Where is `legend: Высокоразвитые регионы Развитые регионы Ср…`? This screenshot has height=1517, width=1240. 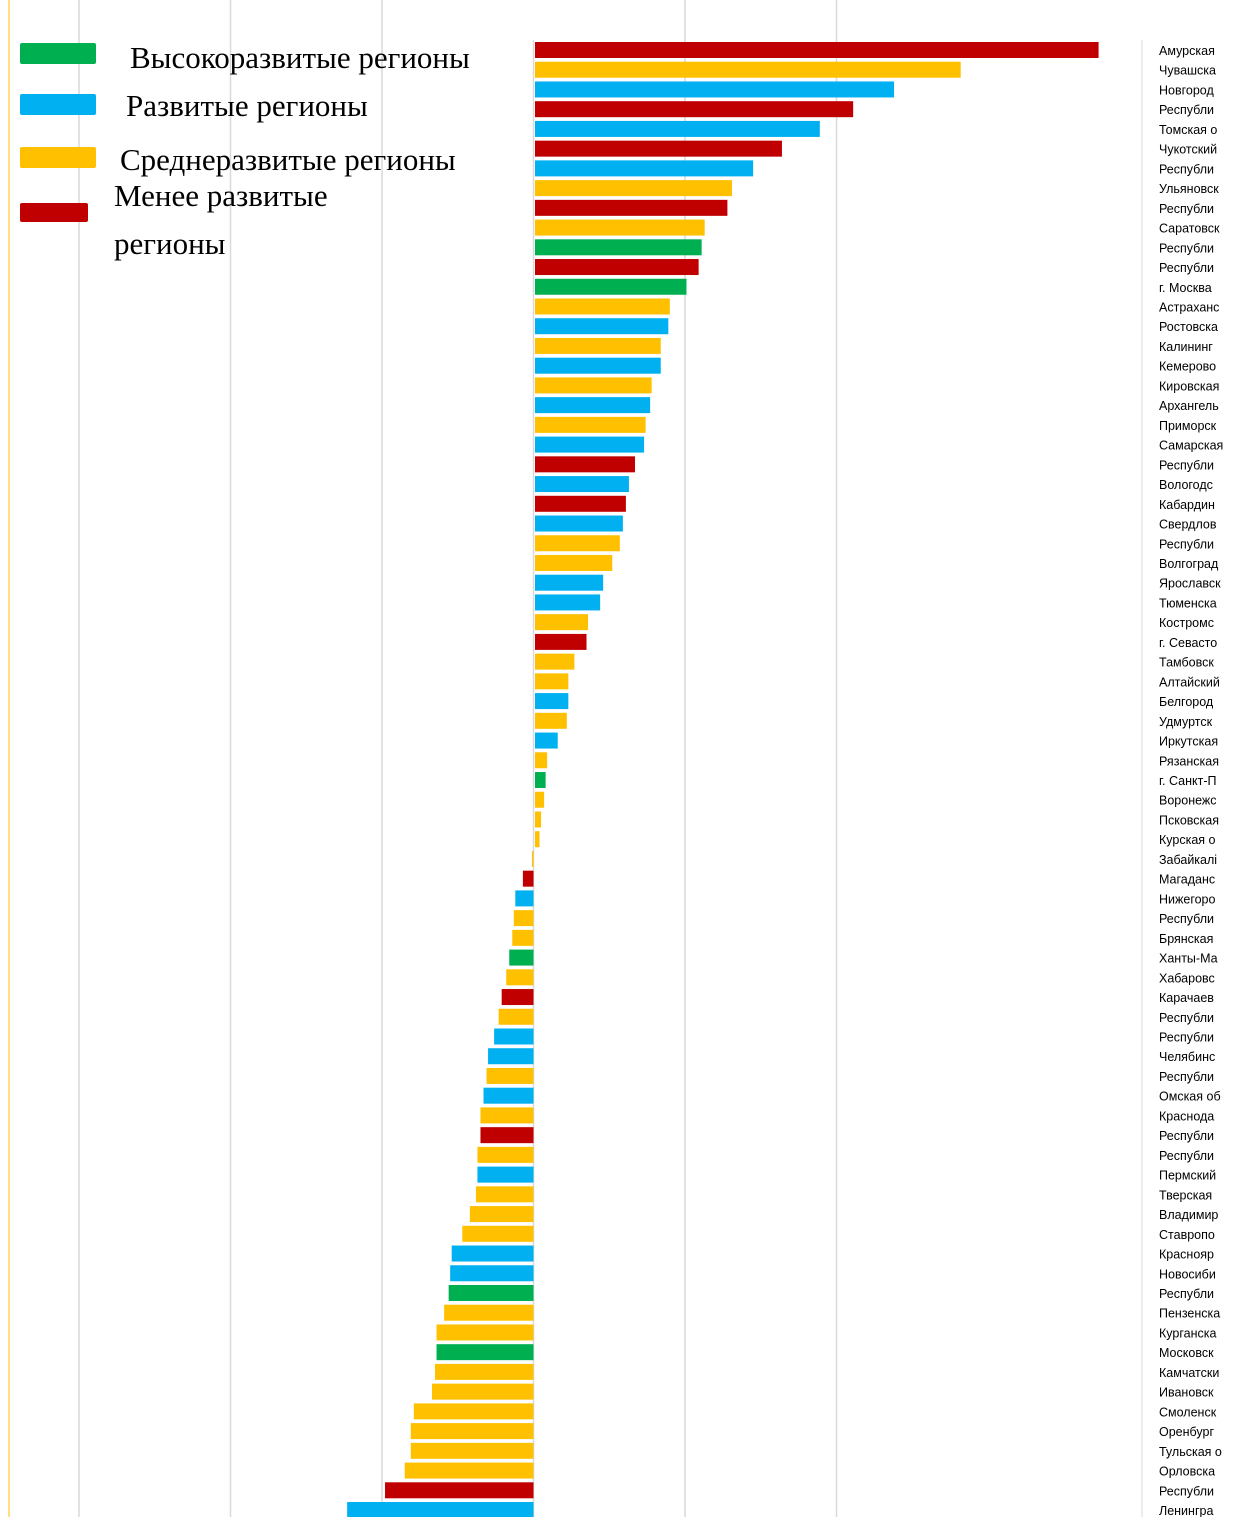 legend: Высокоразвитые регионы Развитые регионы Ср… is located at coordinates (245, 150).